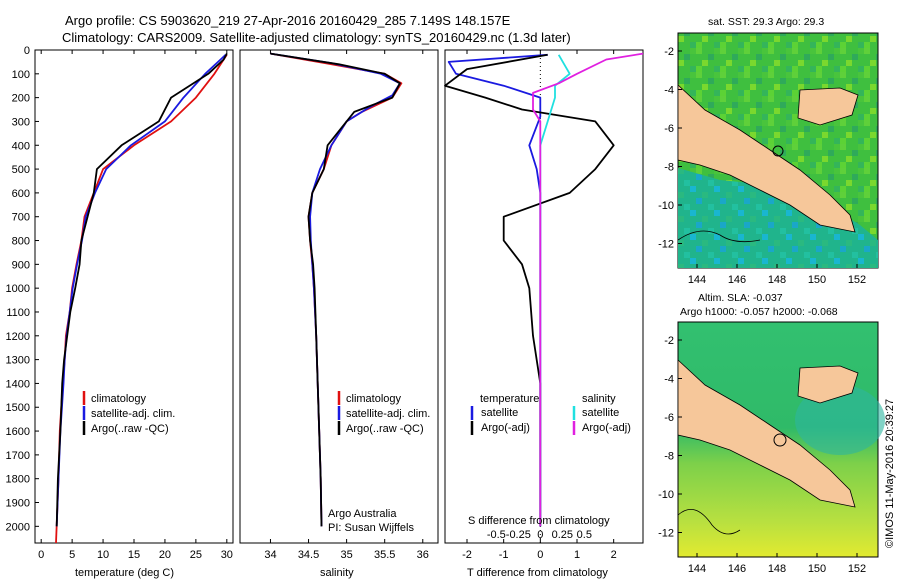 Image resolution: width=900 pixels, height=585 pixels. What do you see at coordinates (666, 495) in the screenshot?
I see `map-y-tick-label: -10` at bounding box center [666, 495].